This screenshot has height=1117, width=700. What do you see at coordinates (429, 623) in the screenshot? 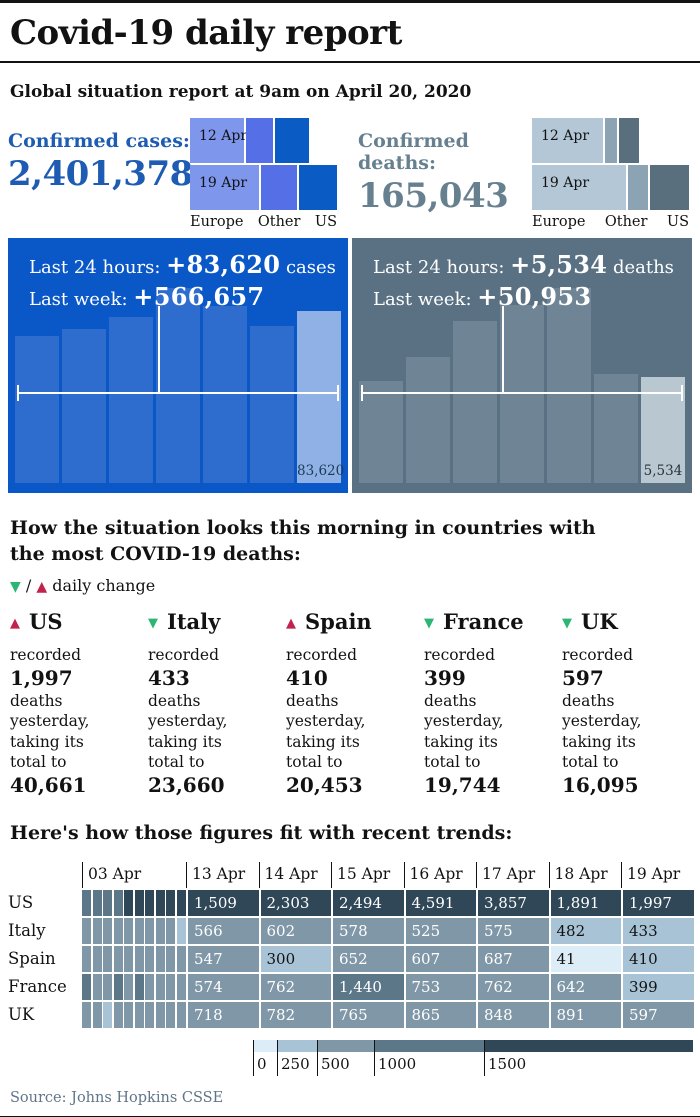
I see `daily-change-down-icon: ▼` at bounding box center [429, 623].